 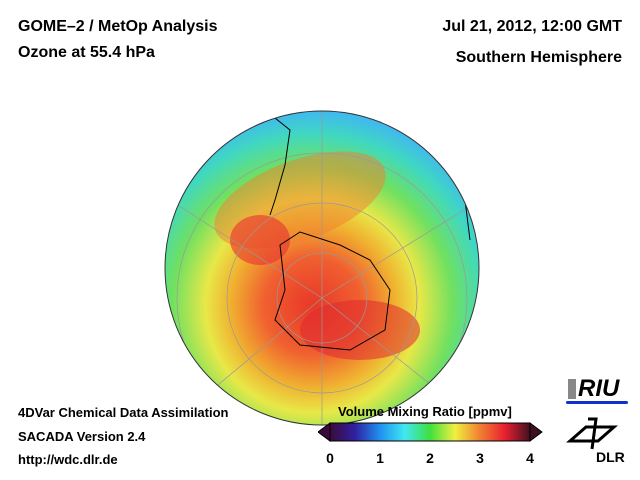 What do you see at coordinates (68, 459) in the screenshot?
I see `footer-url: http://wdc.dlr.de` at bounding box center [68, 459].